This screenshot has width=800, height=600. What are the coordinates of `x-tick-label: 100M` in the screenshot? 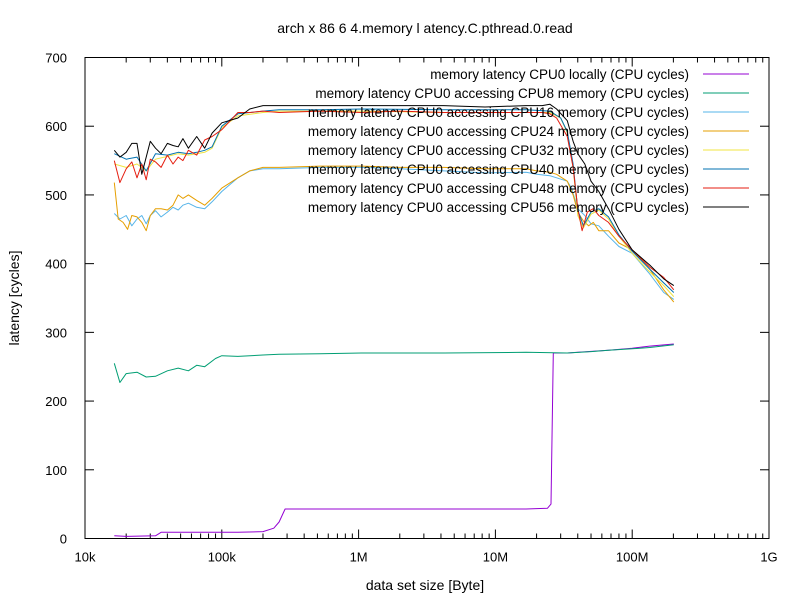 It's located at (632, 557).